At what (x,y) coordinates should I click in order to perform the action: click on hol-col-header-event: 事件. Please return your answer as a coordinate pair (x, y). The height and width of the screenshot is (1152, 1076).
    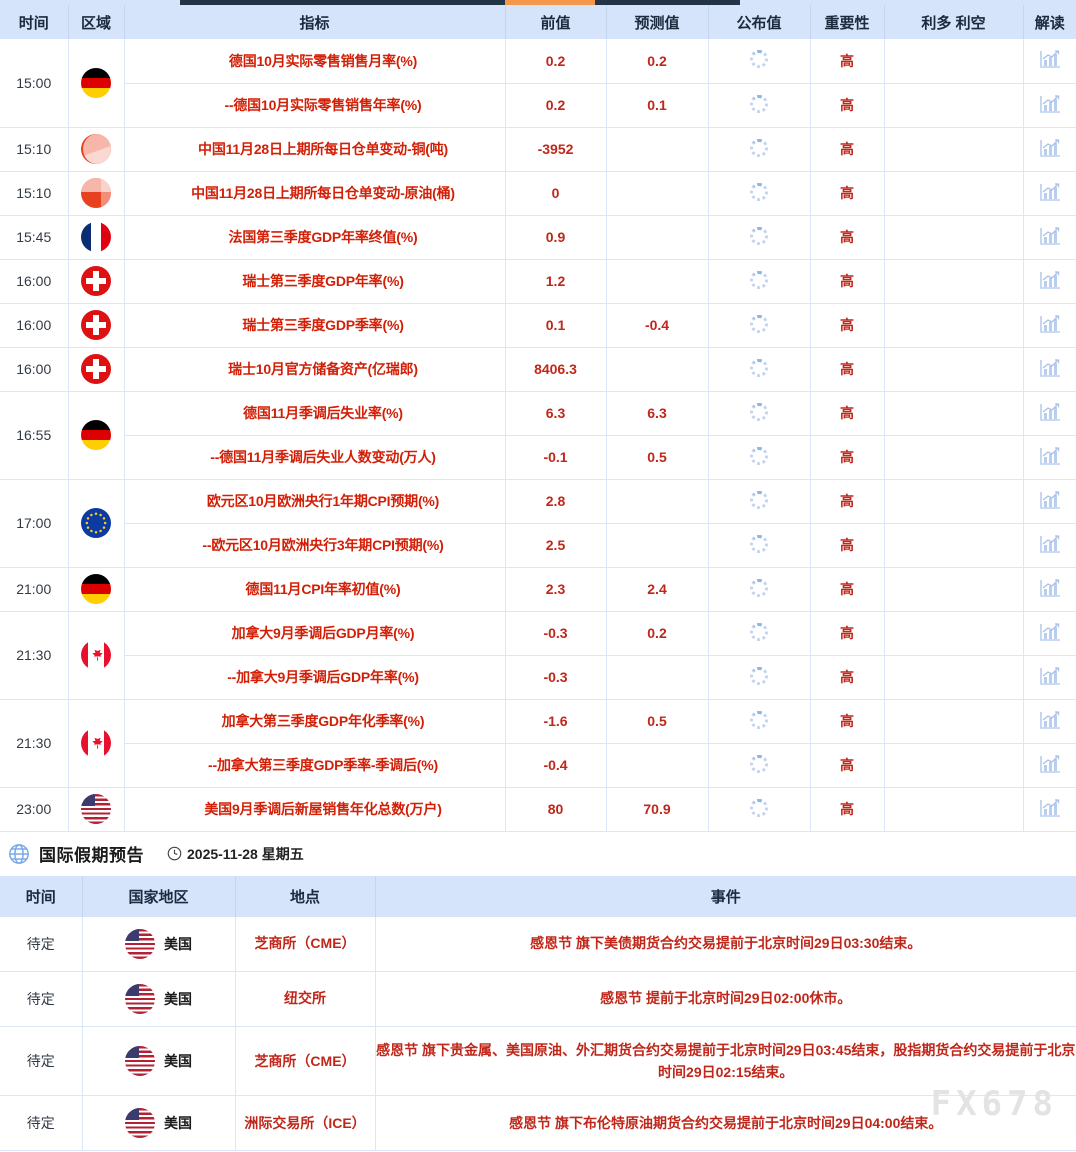
    Looking at the image, I should click on (725, 896).